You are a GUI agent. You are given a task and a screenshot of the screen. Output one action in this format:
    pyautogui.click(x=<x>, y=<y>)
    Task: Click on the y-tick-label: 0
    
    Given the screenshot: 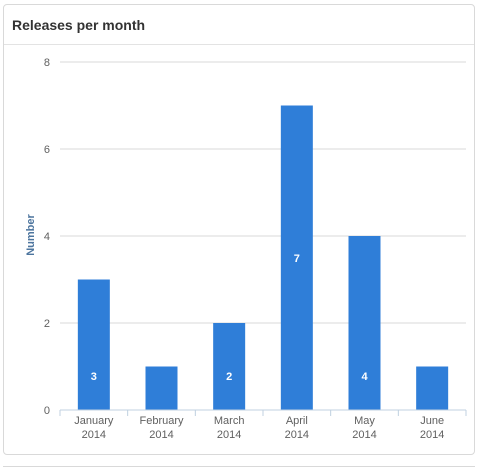 What is the action you would take?
    pyautogui.click(x=47, y=411)
    